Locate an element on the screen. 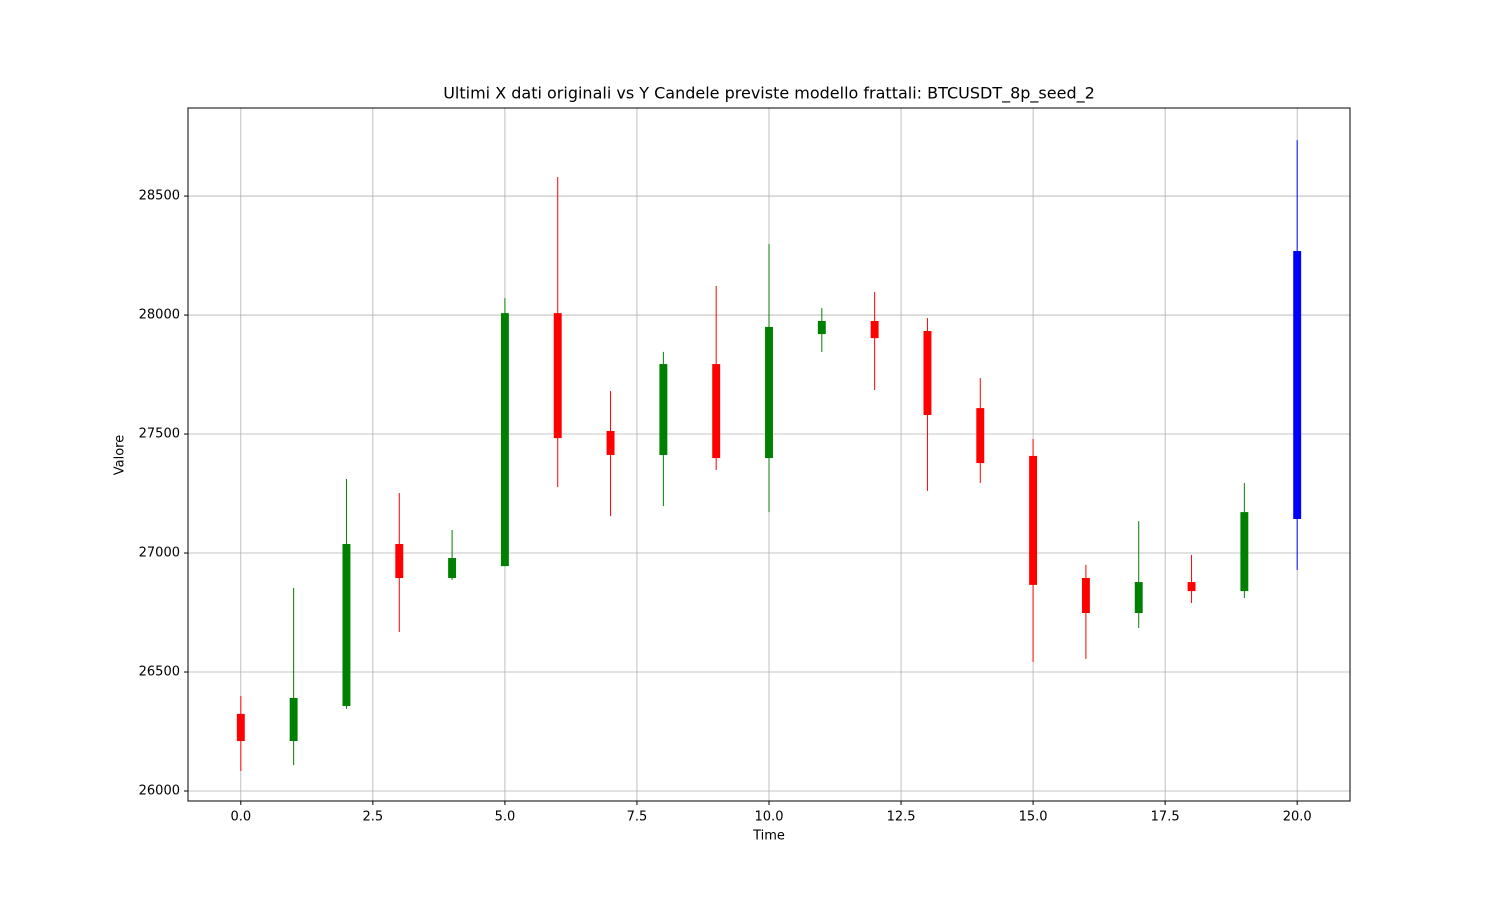 The width and height of the screenshot is (1500, 900). x-tick-label: 20.0 is located at coordinates (1297, 817).